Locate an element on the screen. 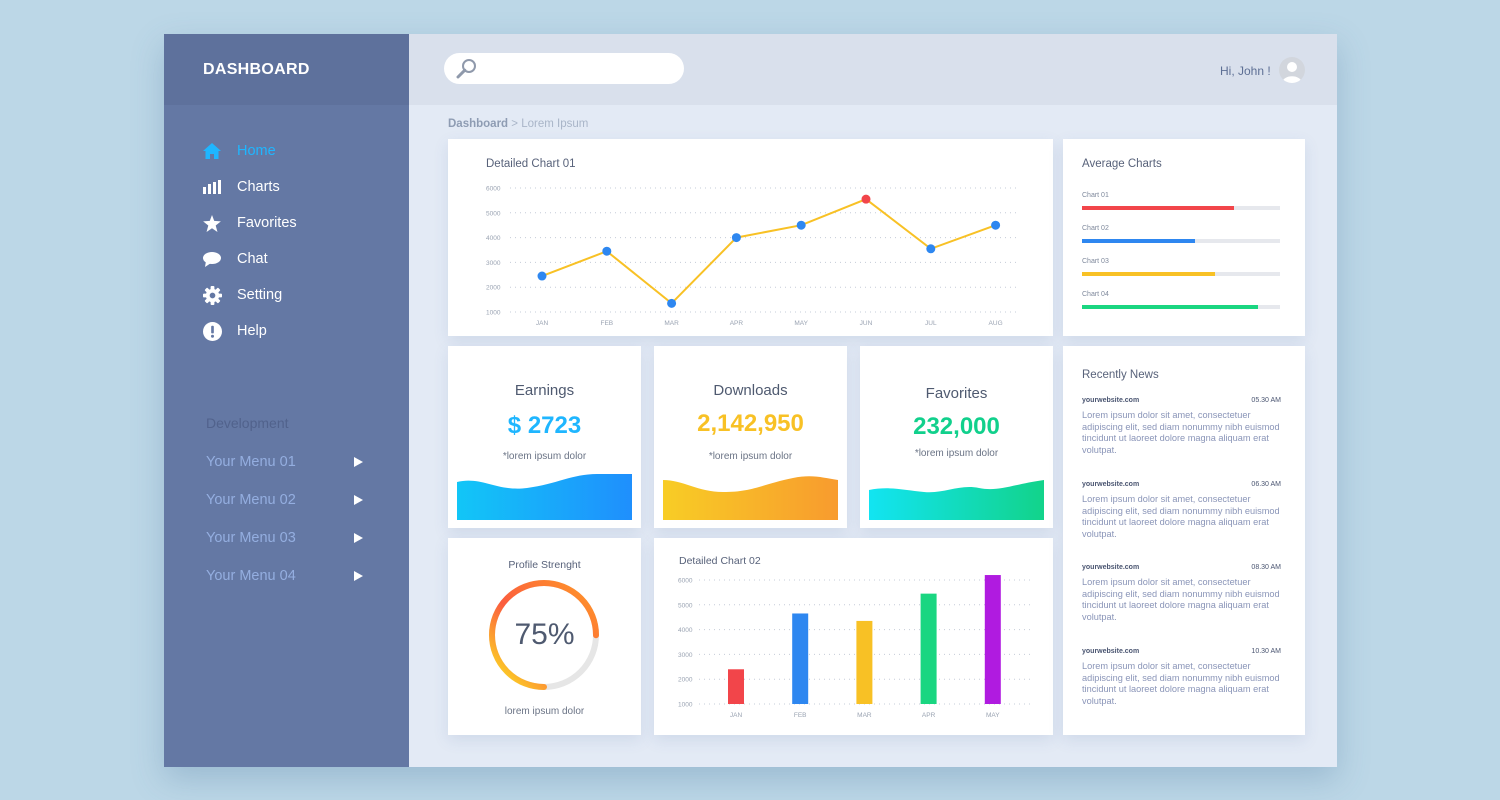  menu-item-label: Your Menu 02 is located at coordinates (251, 500).